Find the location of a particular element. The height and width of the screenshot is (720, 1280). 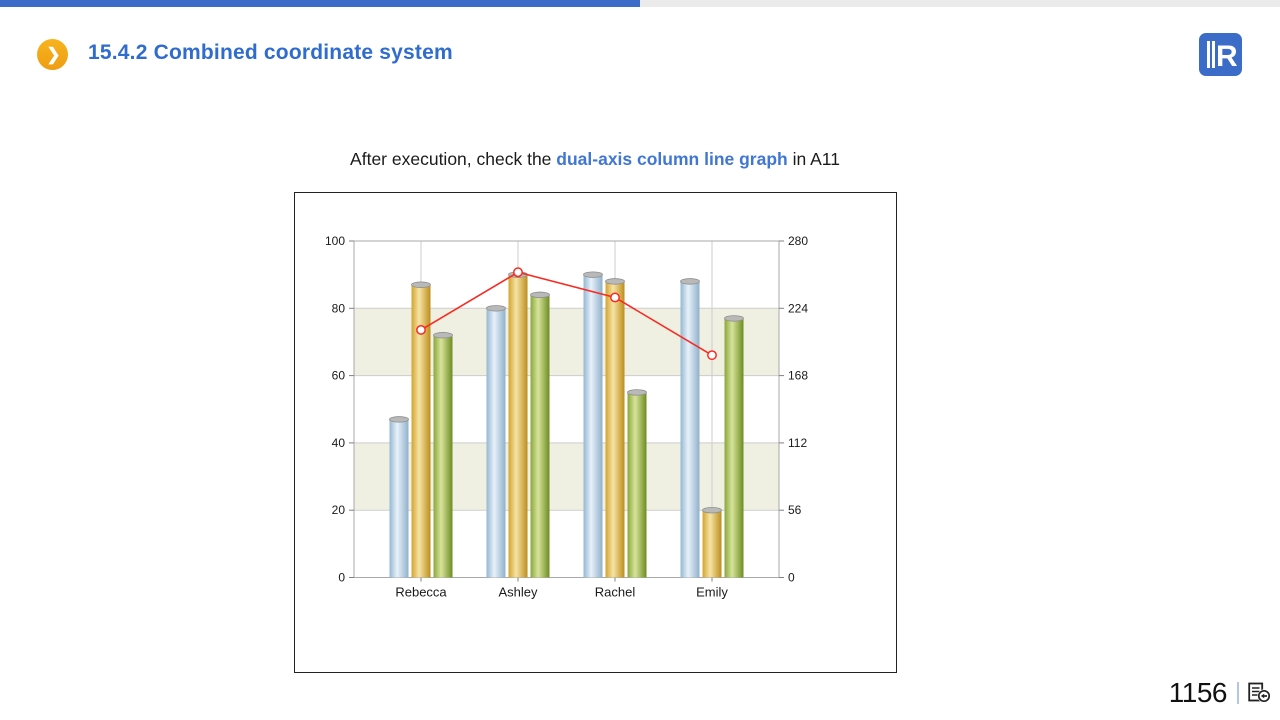

svg-text: 280 is located at coordinates (798, 241).